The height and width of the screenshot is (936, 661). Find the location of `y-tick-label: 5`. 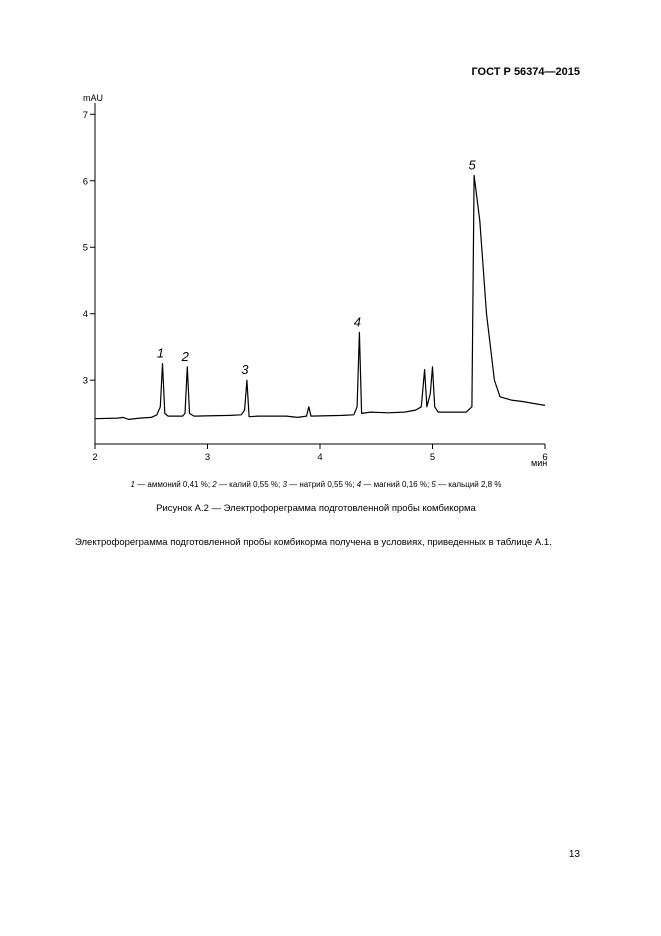

y-tick-label: 5 is located at coordinates (85, 248).